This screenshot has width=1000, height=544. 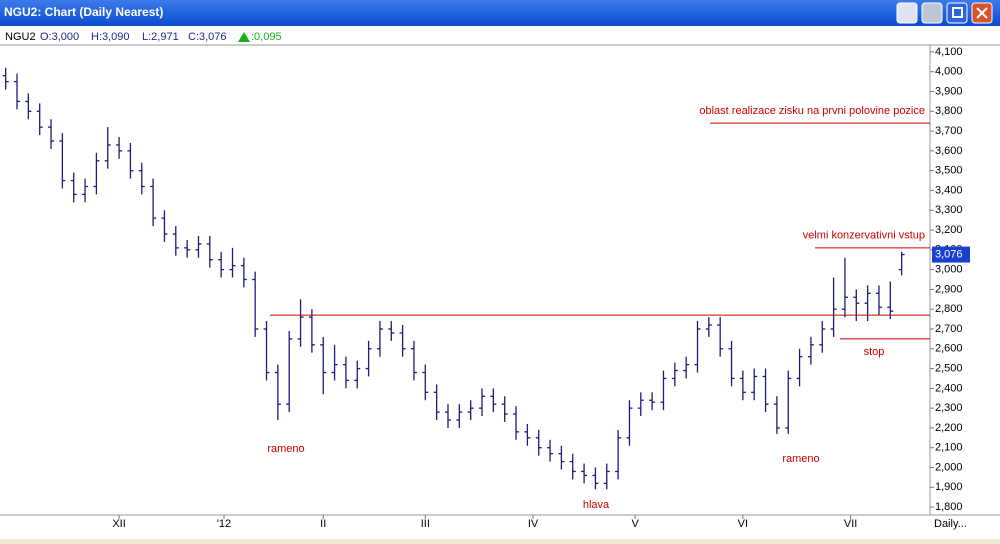 What do you see at coordinates (118, 524) in the screenshot?
I see `x-tick-label: XII` at bounding box center [118, 524].